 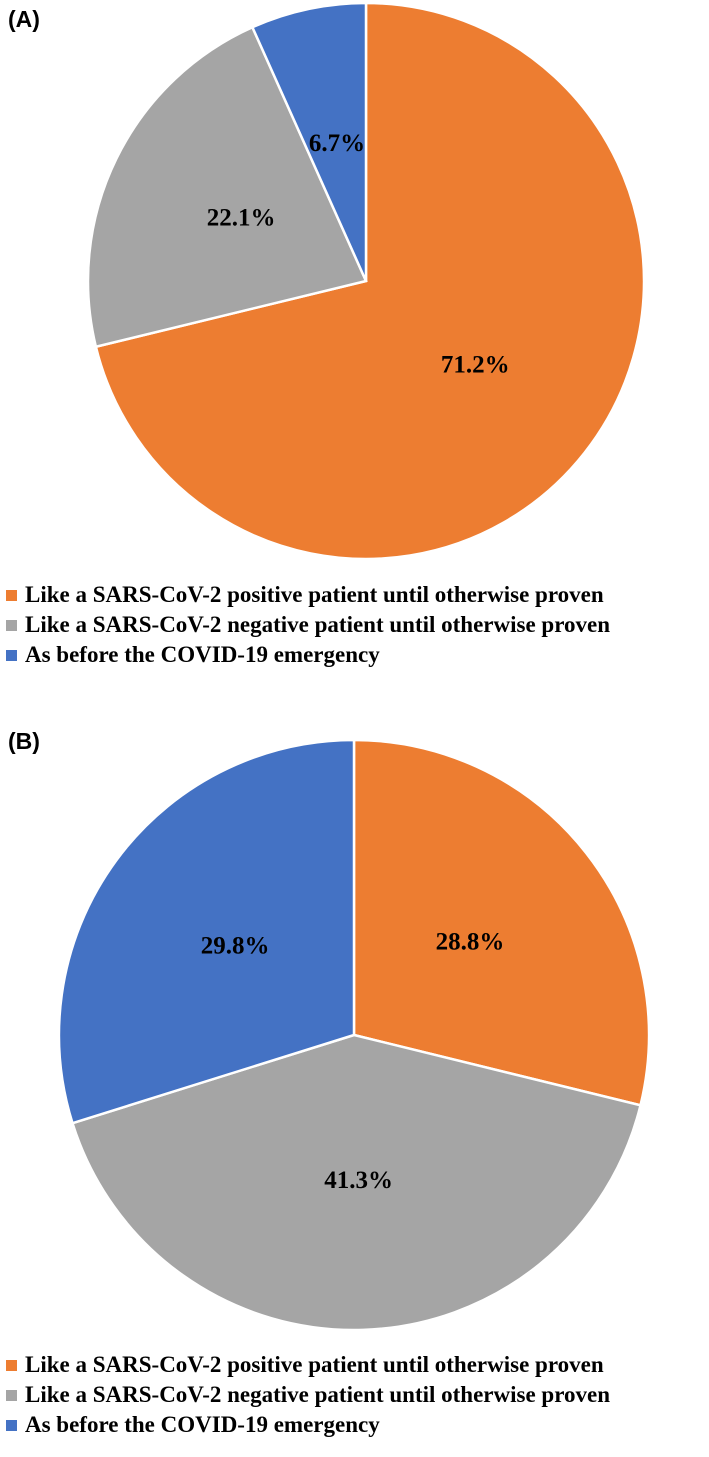 What do you see at coordinates (501, 922) in the screenshot?
I see `pie-slice-positive` at bounding box center [501, 922].